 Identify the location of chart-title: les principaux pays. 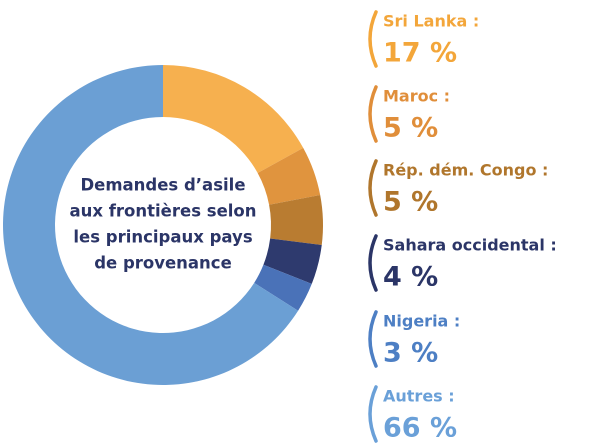
(162, 237).